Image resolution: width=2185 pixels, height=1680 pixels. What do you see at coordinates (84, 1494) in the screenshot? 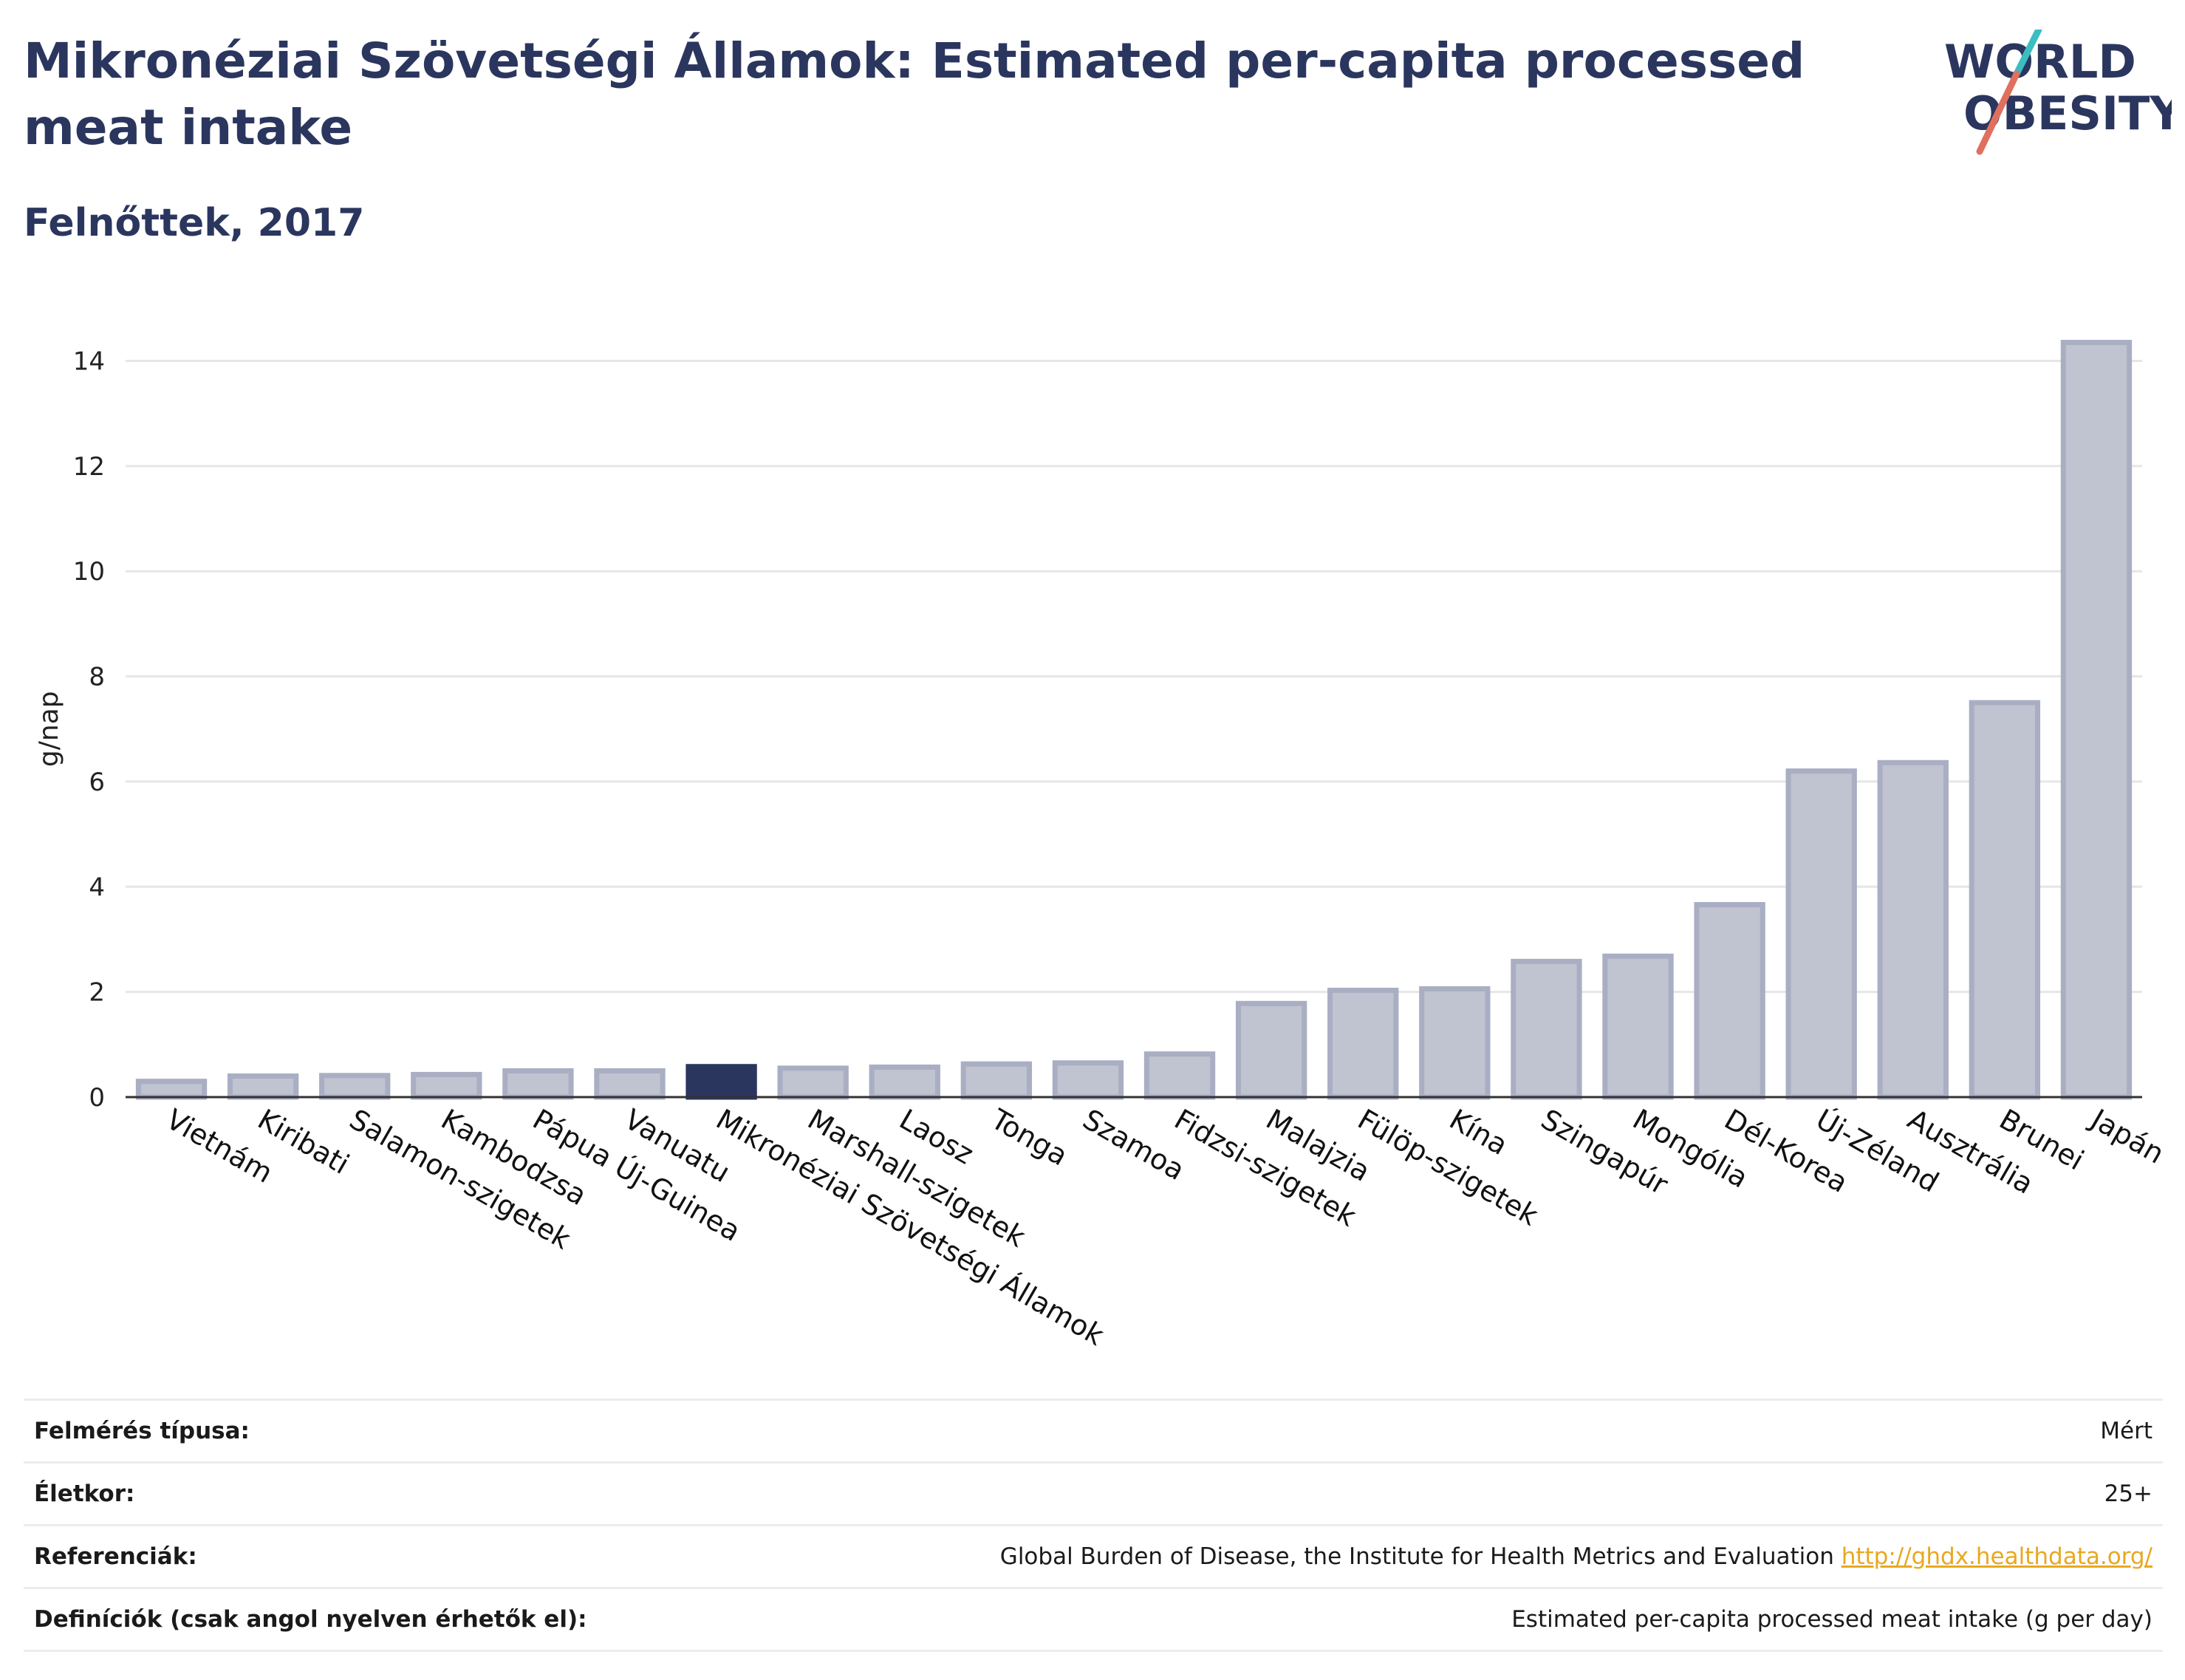
I see `meta-label: Életkor:` at bounding box center [84, 1494].